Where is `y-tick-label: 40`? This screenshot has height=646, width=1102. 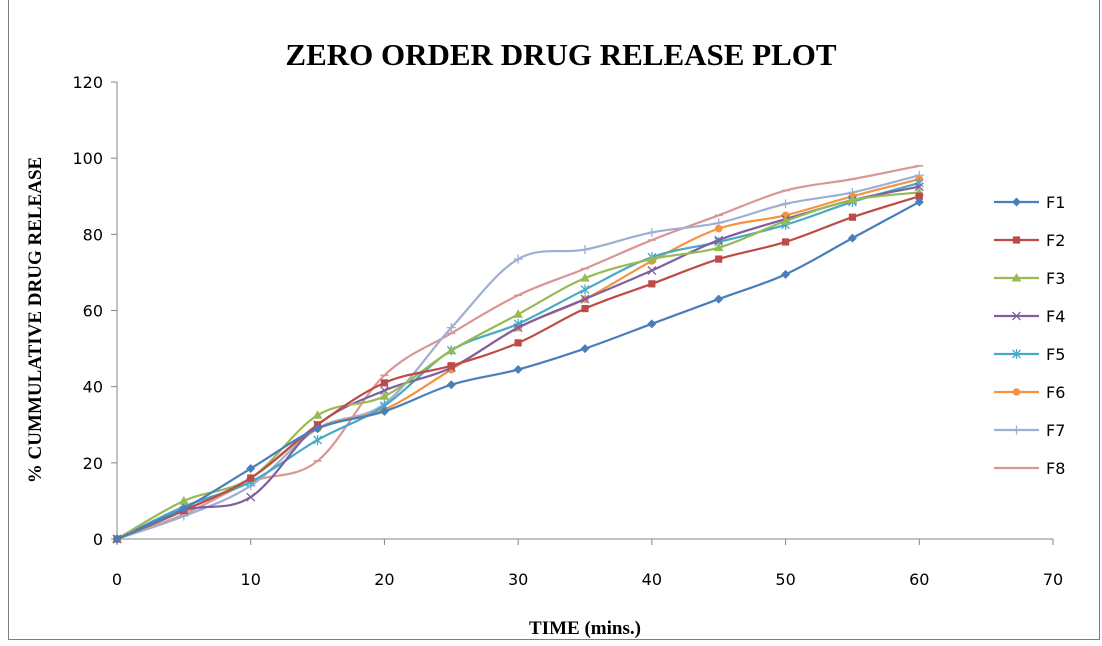 y-tick-label: 40 is located at coordinates (93, 387).